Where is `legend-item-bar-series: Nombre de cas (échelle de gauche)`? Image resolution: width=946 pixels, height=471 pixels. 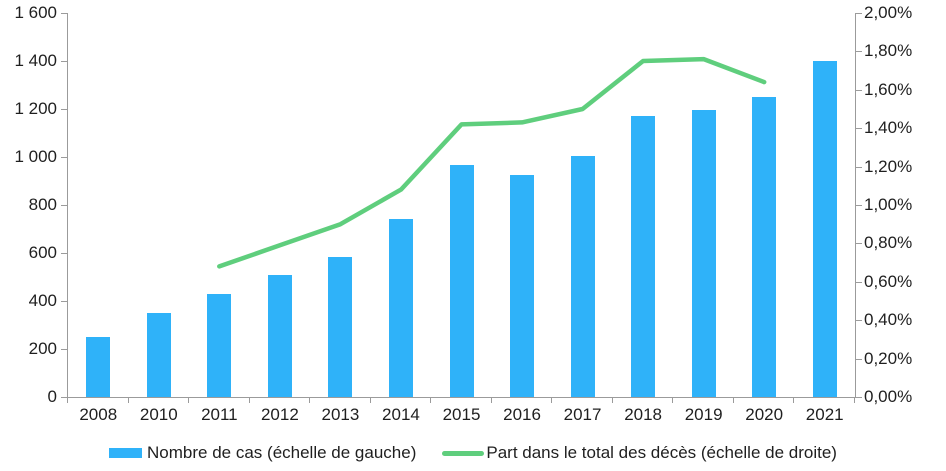
legend-item-bar-series: Nombre de cas (échelle de gauche) is located at coordinates (262, 453).